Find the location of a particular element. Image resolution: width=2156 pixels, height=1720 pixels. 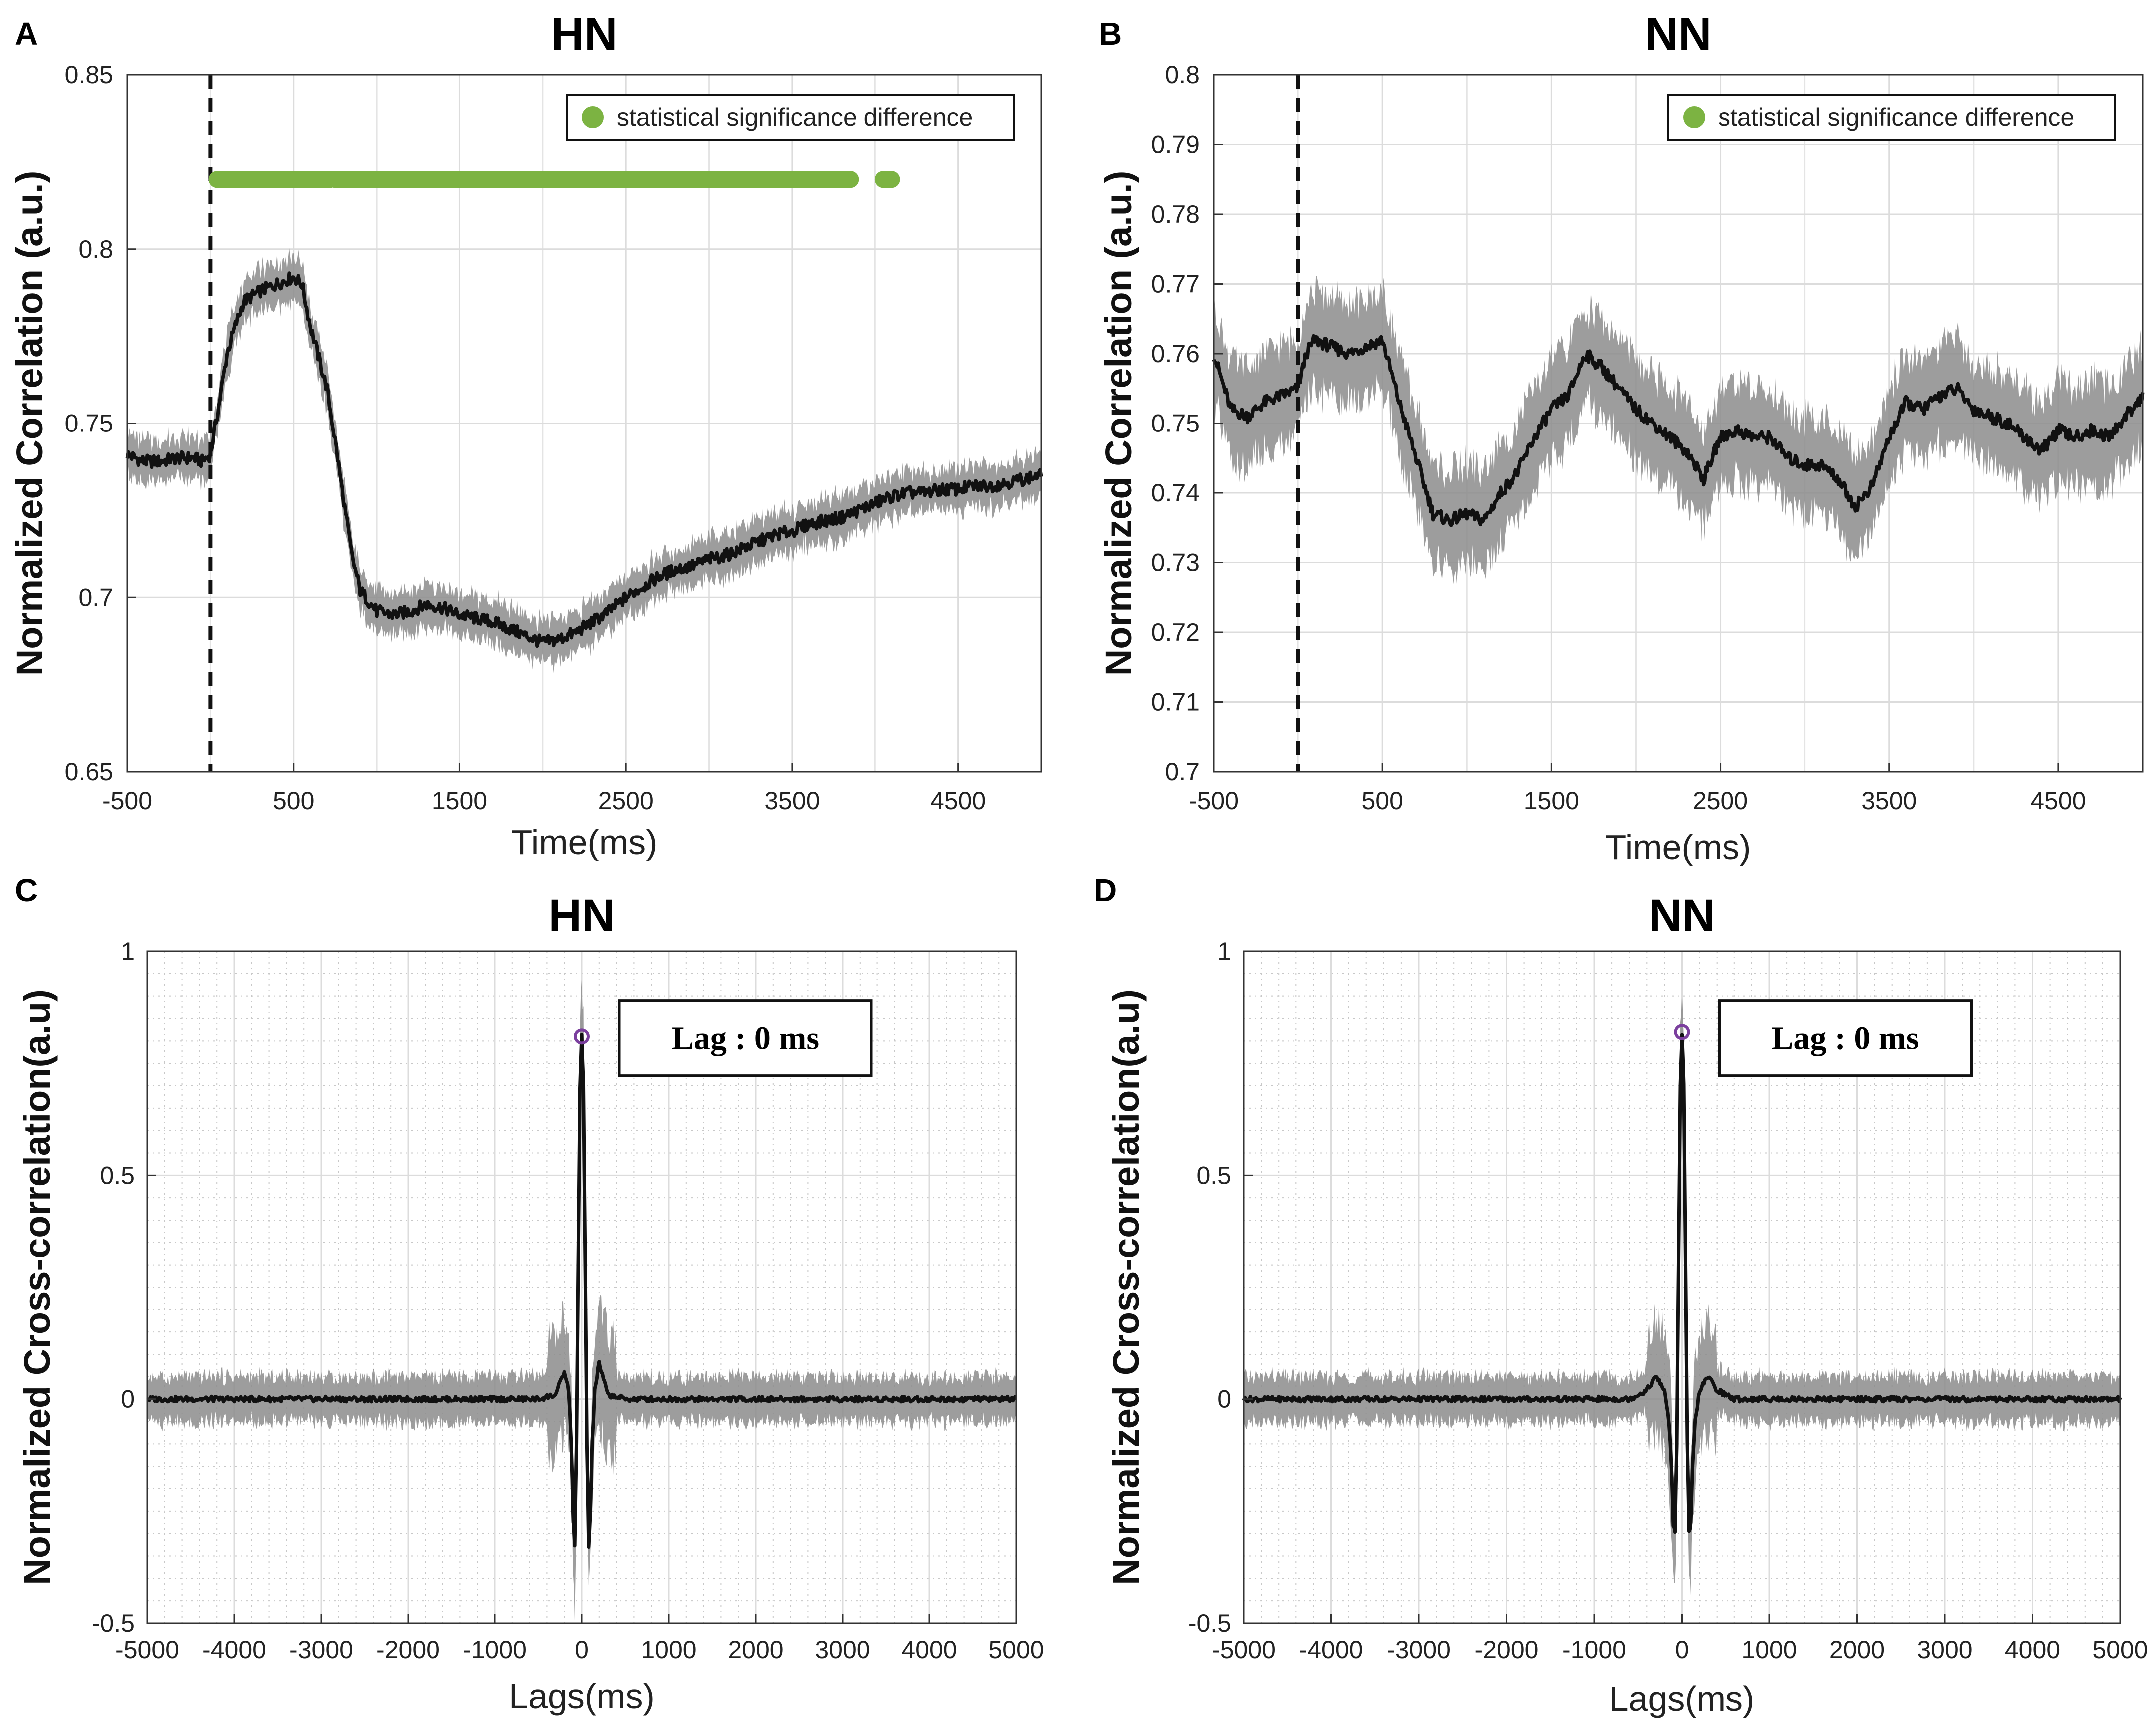

y-tick-label: 0.65 is located at coordinates (89, 772).